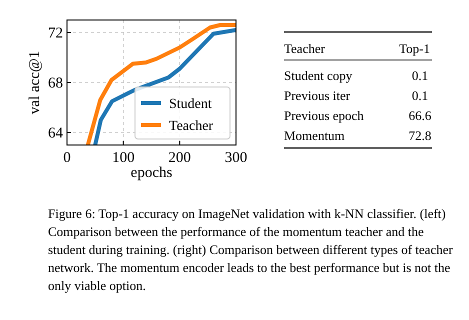 The image size is (469, 320). What do you see at coordinates (190, 104) in the screenshot?
I see `legend-label: Student` at bounding box center [190, 104].